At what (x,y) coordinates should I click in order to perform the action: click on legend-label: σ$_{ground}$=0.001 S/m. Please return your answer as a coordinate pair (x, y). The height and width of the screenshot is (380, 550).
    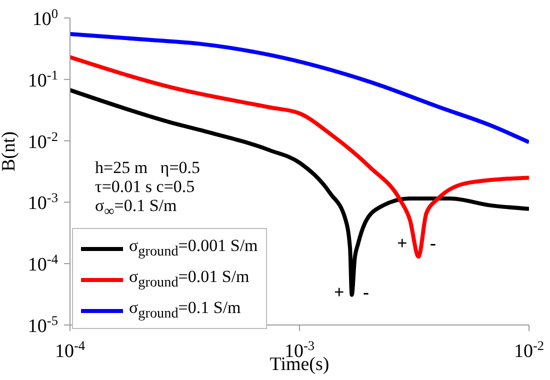
    Looking at the image, I should click on (193, 248).